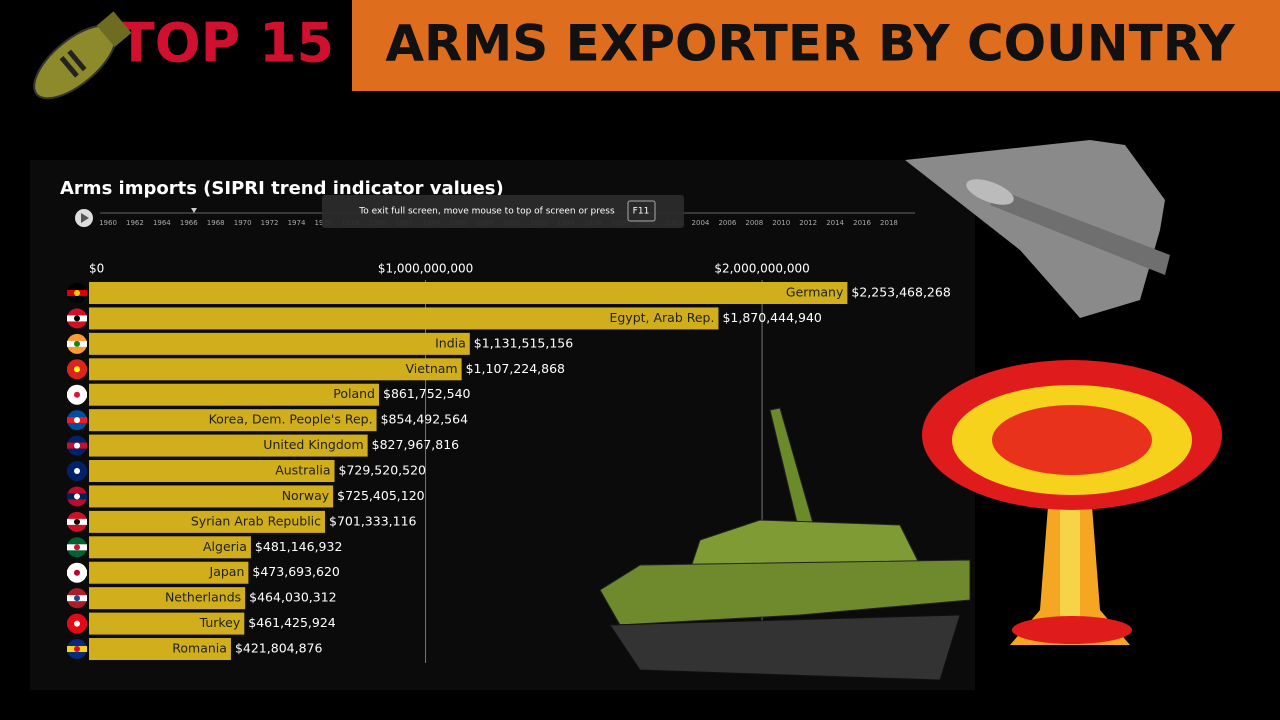  I want to click on timeline-year: 1968, so click(216, 223).